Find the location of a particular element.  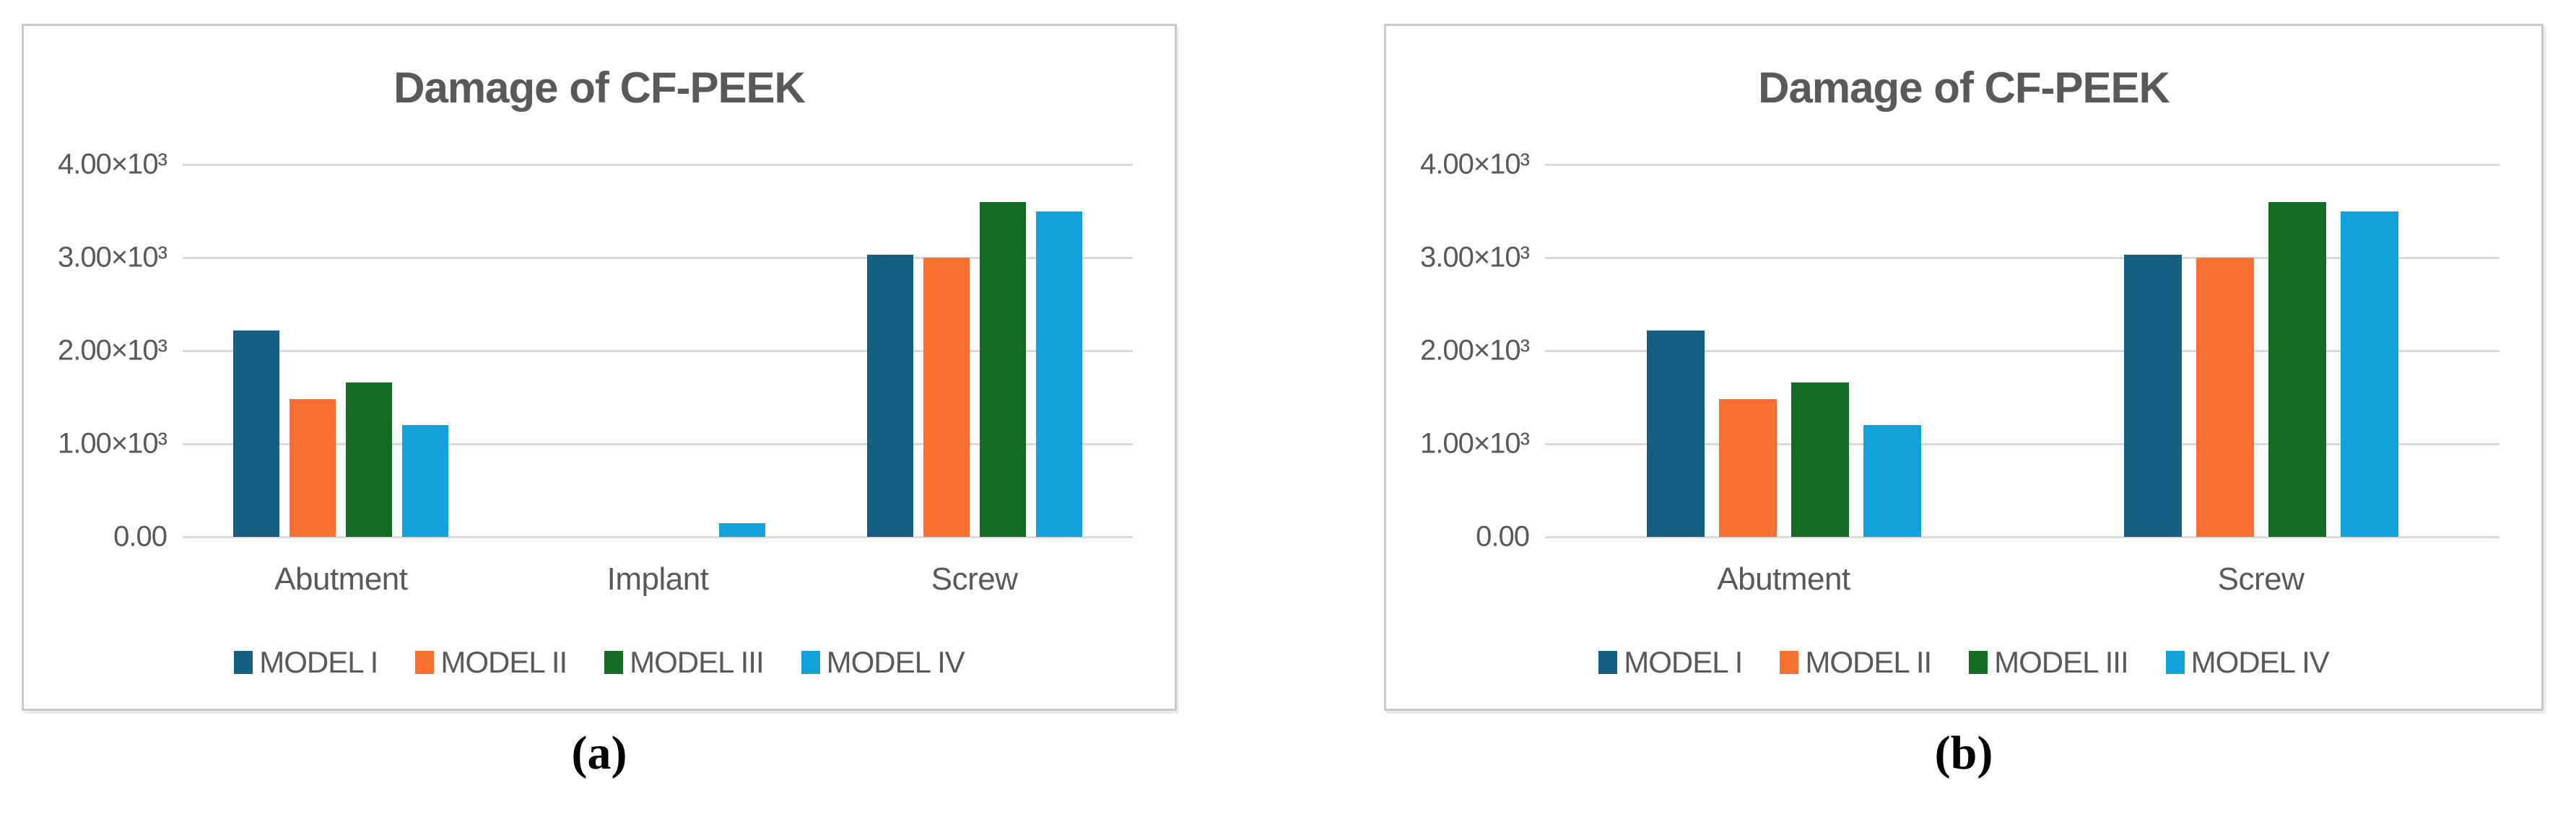

subfigure-caption-a: (a) is located at coordinates (599, 753).